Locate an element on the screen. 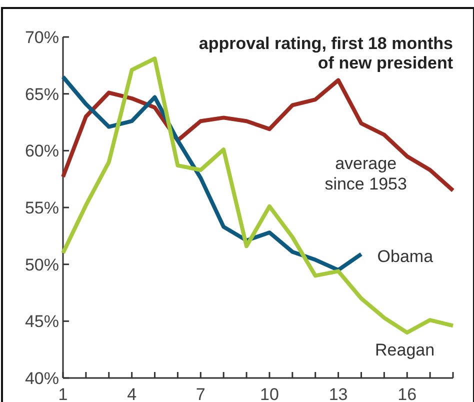 This screenshot has width=474, height=402. x-tick-label: 13 is located at coordinates (338, 393).